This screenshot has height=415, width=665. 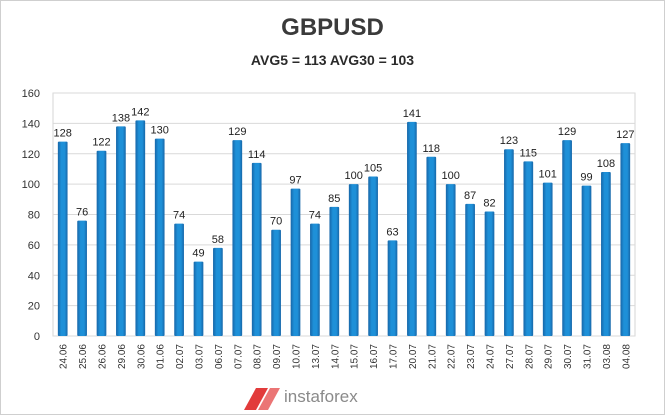 I want to click on x-tick-label: 29.06, so click(x=122, y=356).